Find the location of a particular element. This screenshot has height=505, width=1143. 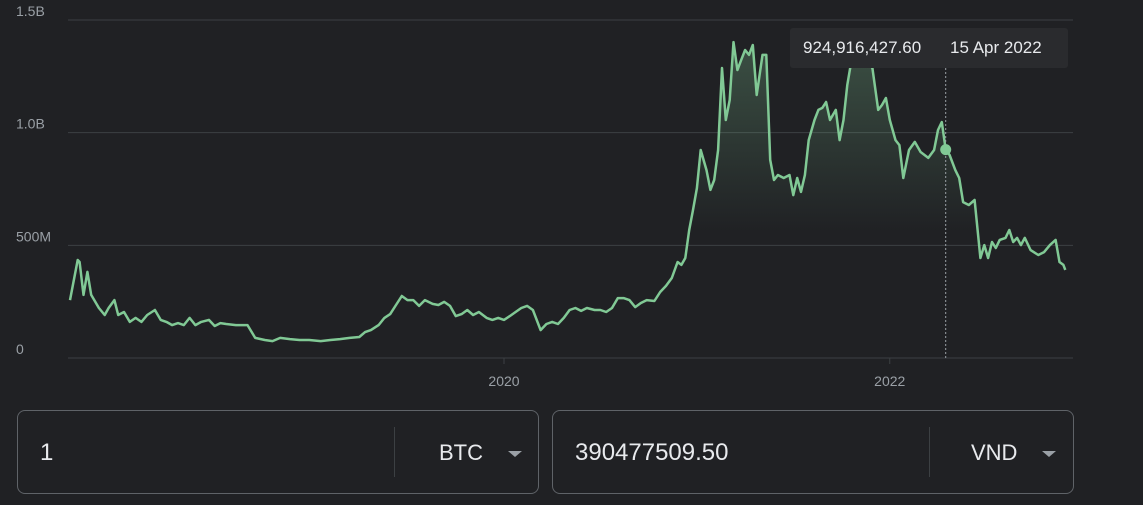

tooltip-date: 15 Apr 2022 is located at coordinates (996, 47).